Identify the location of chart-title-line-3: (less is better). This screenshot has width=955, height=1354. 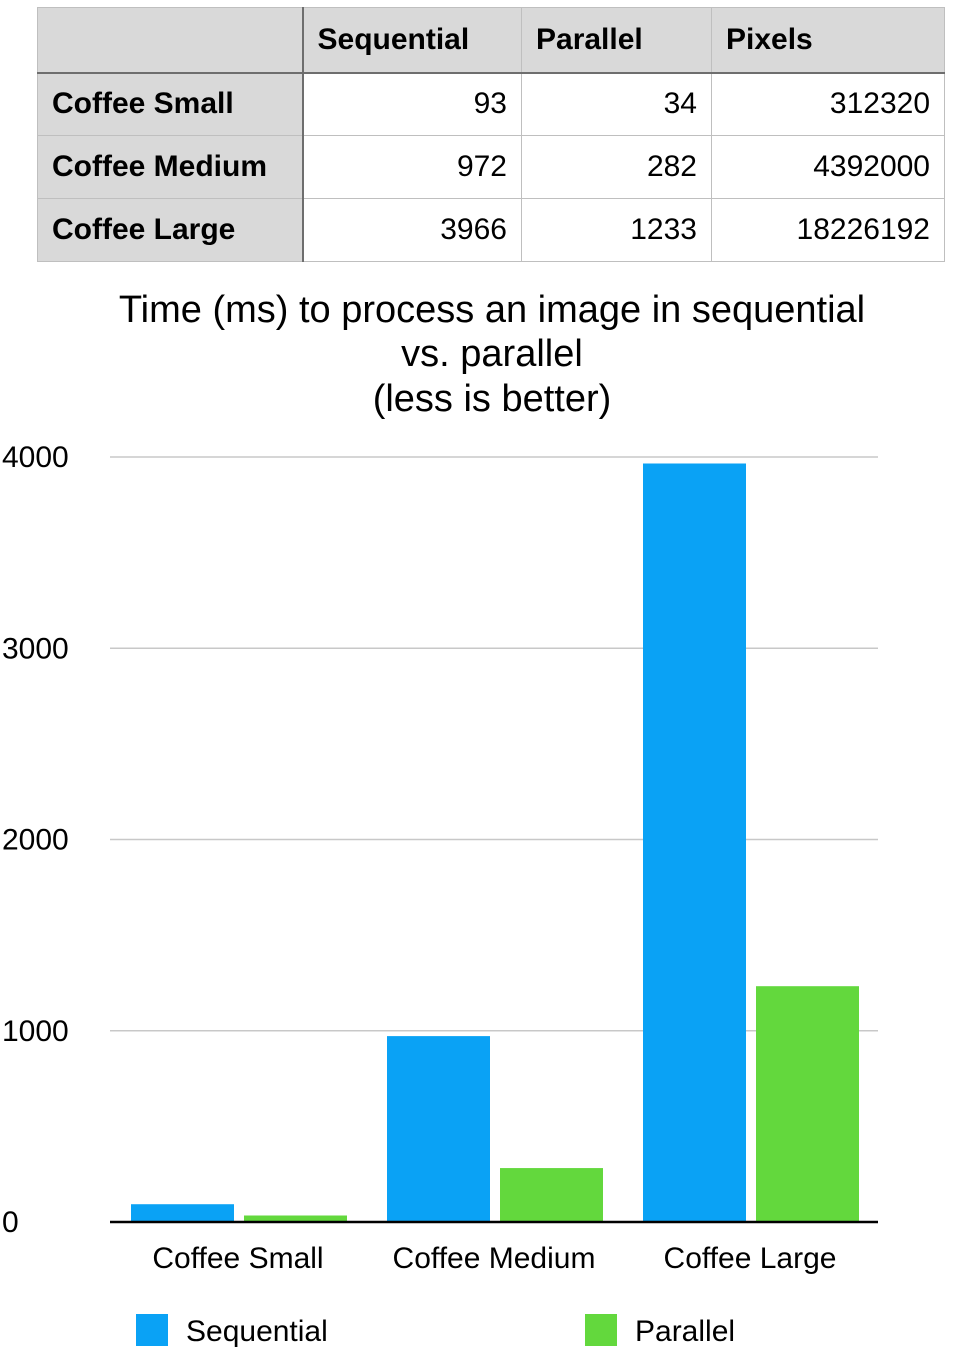
(492, 399).